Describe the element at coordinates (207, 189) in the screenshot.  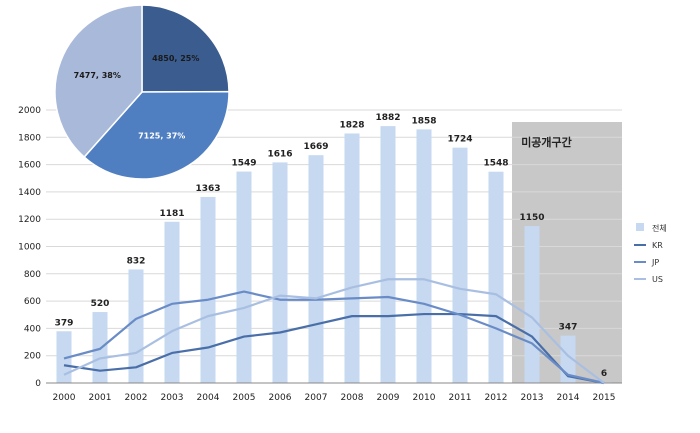
I see `bar-data-label: 1363` at that location.